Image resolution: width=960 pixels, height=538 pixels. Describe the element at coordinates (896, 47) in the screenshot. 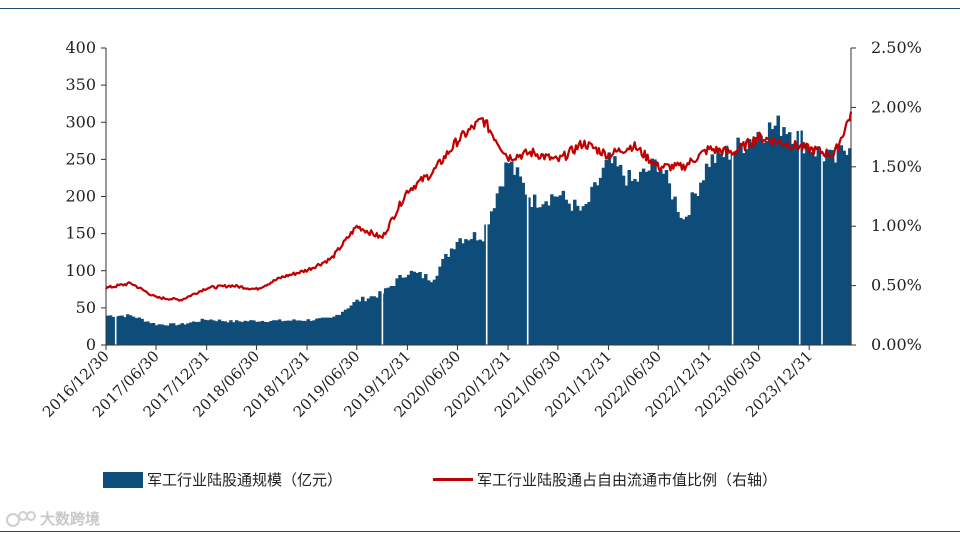

I see `y-right-tick-label: 2.50%` at that location.